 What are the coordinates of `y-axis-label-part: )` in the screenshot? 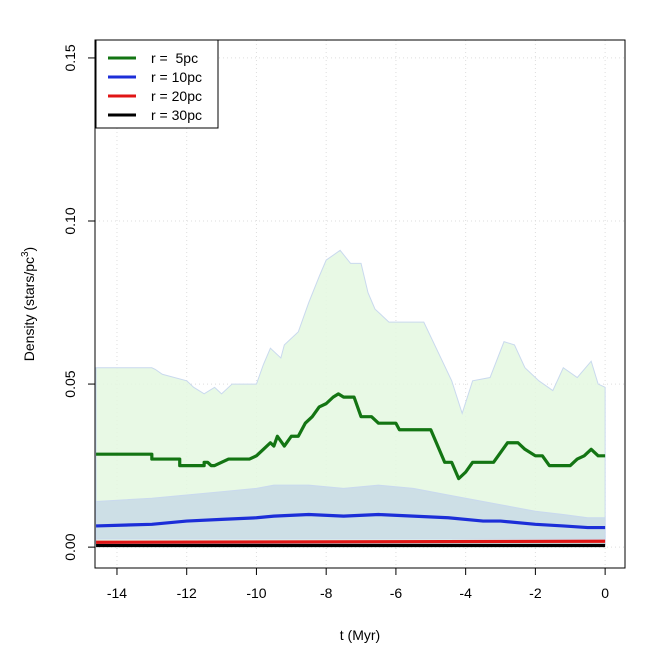 It's located at (29, 249).